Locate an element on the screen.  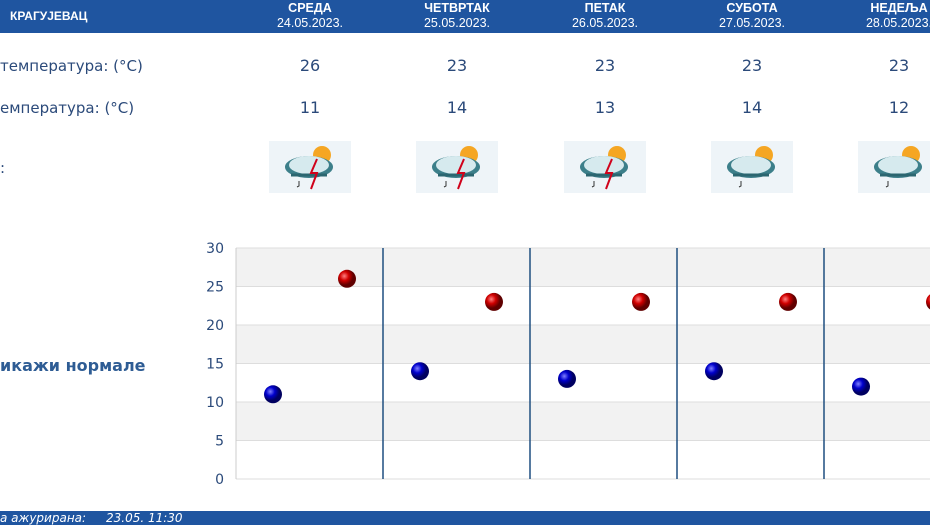
min-temp-value: 11 is located at coordinates (310, 107).